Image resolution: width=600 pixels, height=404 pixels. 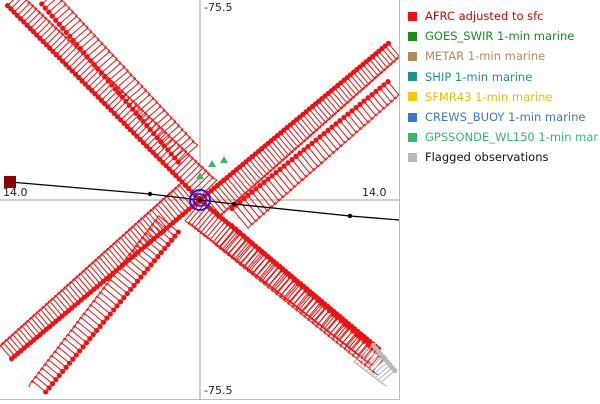 I want to click on wind-barb-feather, so click(x=399, y=93).